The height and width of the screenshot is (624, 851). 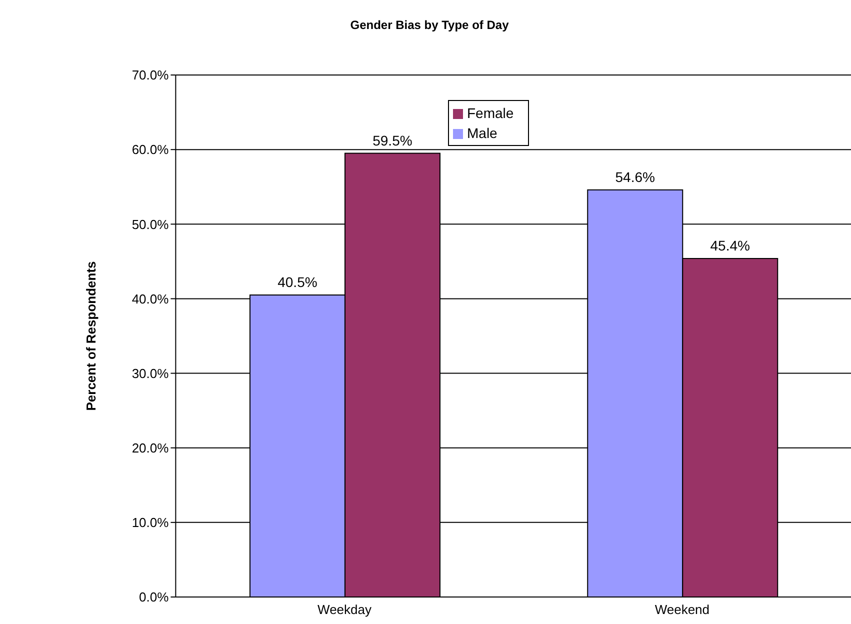 What do you see at coordinates (490, 113) in the screenshot?
I see `legend-label: Female` at bounding box center [490, 113].